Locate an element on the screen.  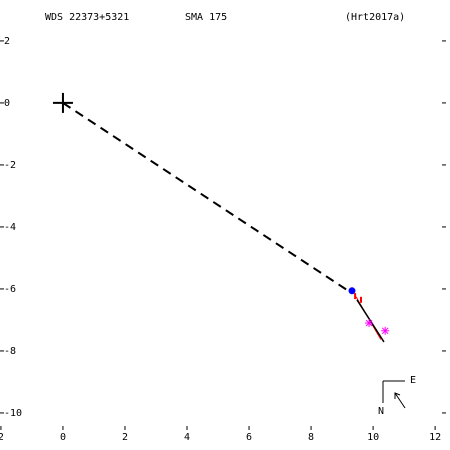
x-tick-label: 12 is located at coordinates (435, 437).